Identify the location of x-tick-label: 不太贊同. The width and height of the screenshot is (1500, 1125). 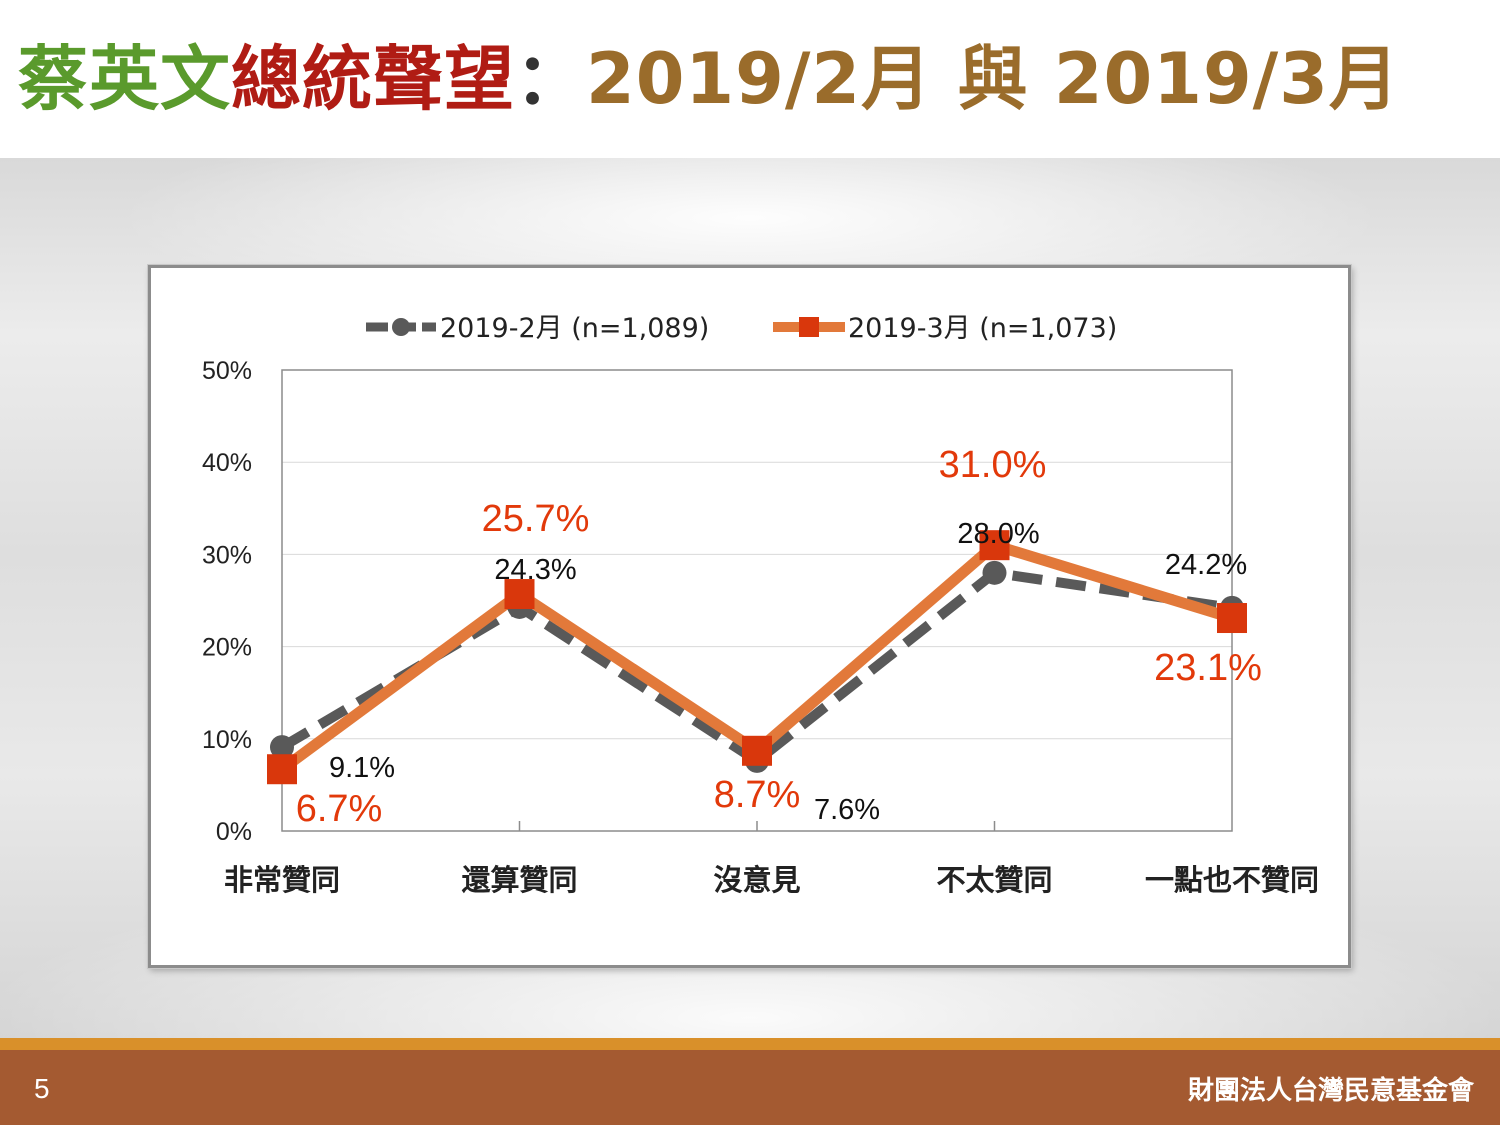
(994, 880).